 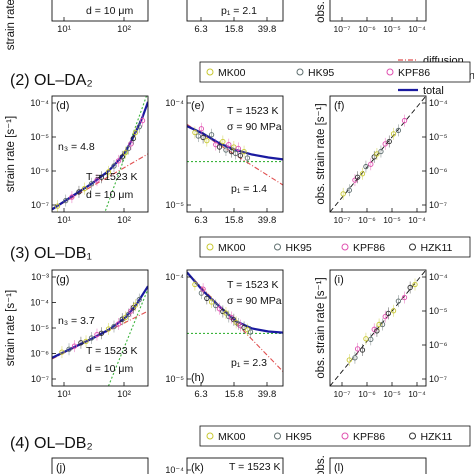 I want to click on row-title: (2) OL–DA₂, so click(x=51, y=80).